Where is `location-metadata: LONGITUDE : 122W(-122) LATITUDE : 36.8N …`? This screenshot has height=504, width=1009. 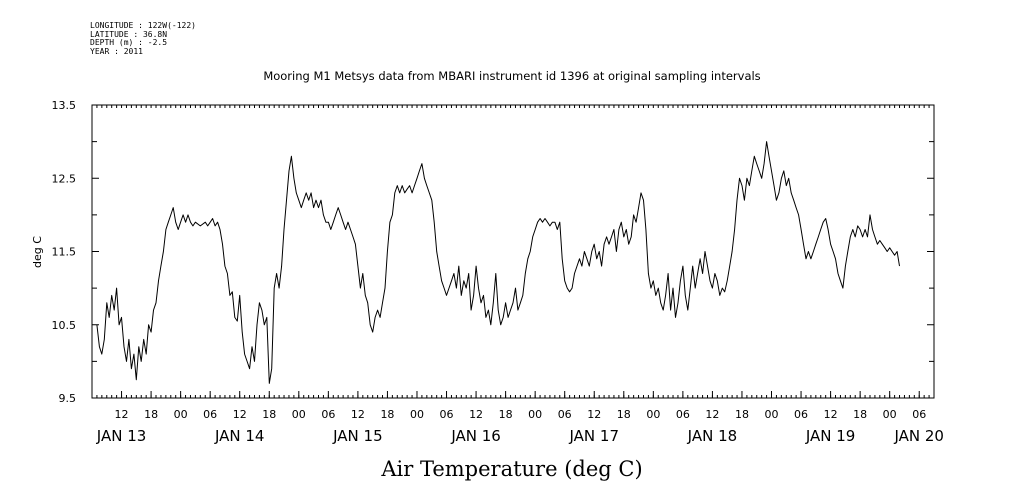
location-metadata: LONGITUDE : 122W(-122) LATITUDE : 36.8N … is located at coordinates (143, 38).